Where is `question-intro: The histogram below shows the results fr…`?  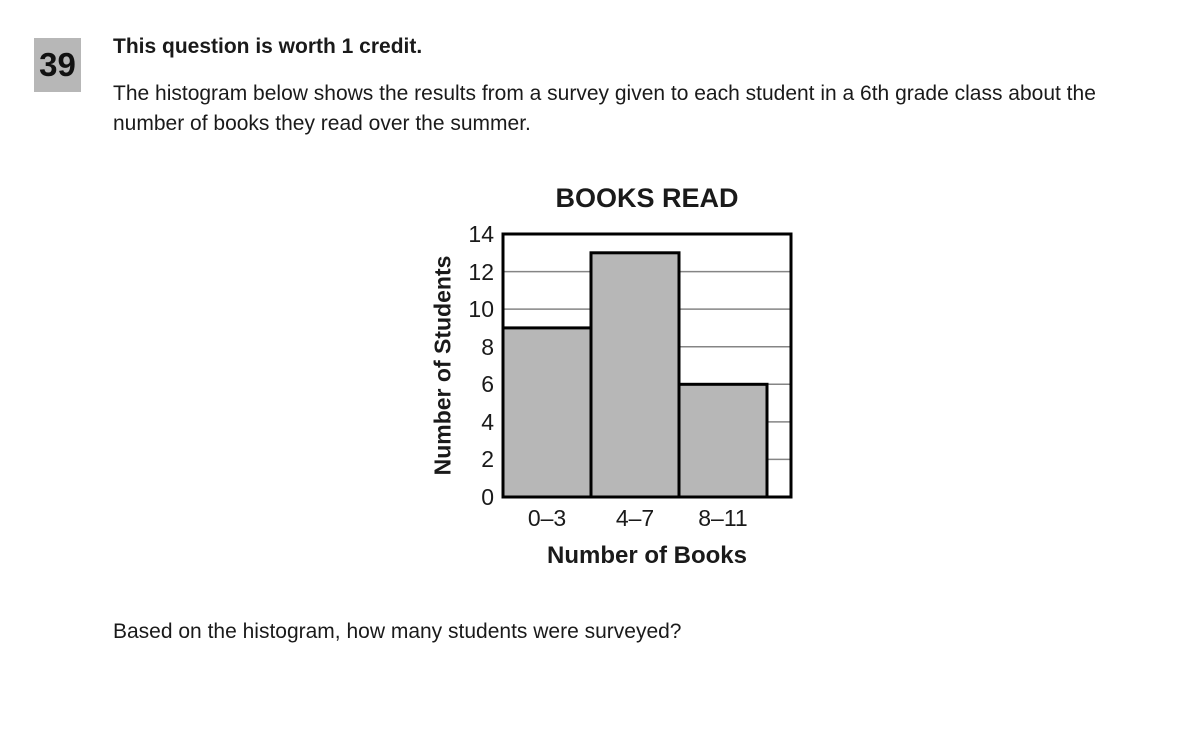 question-intro: The histogram below shows the results fr… is located at coordinates (604, 108).